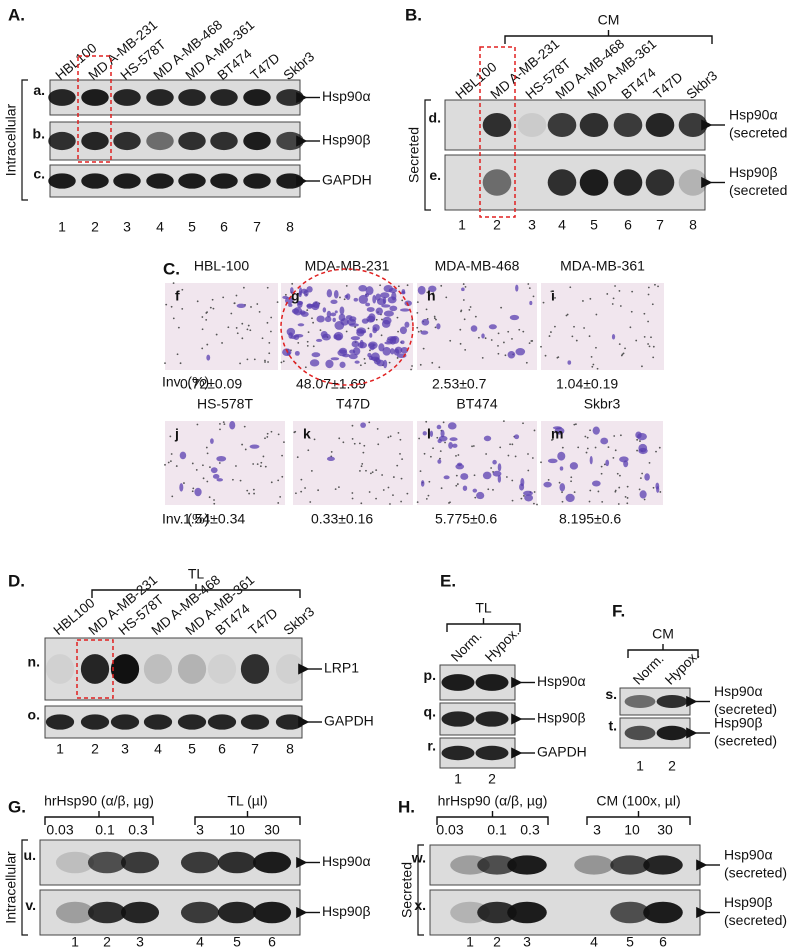 This screenshot has width=787, height=950. What do you see at coordinates (561, 681) in the screenshot?
I see `target-label: Hsp90α` at bounding box center [561, 681].